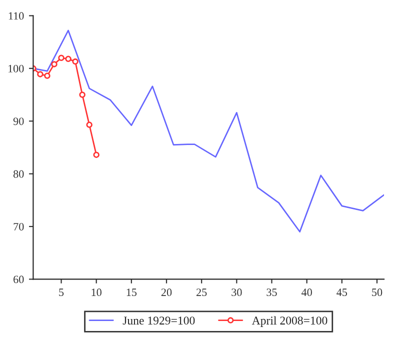 The width and height of the screenshot is (400, 349). Describe the element at coordinates (19, 226) in the screenshot. I see `y-tick-label: 70` at that location.